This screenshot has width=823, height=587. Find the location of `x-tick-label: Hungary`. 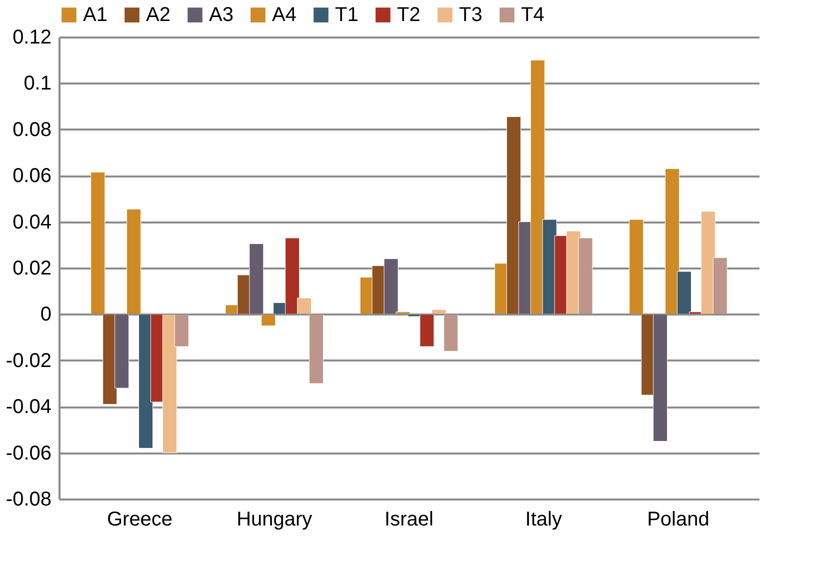

x-tick-label: Hungary is located at coordinates (274, 519).